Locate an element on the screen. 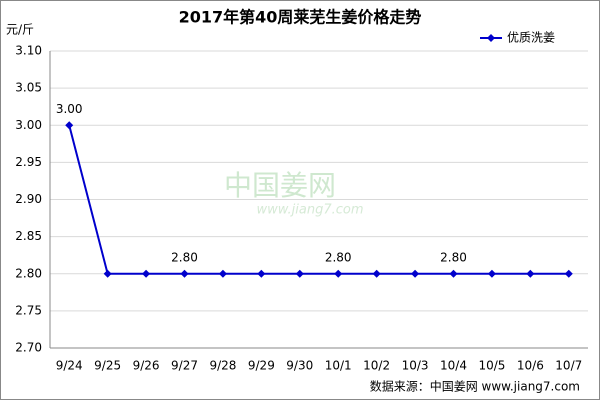 This screenshot has height=400, width=600. data-label: 3.00 is located at coordinates (69, 109).